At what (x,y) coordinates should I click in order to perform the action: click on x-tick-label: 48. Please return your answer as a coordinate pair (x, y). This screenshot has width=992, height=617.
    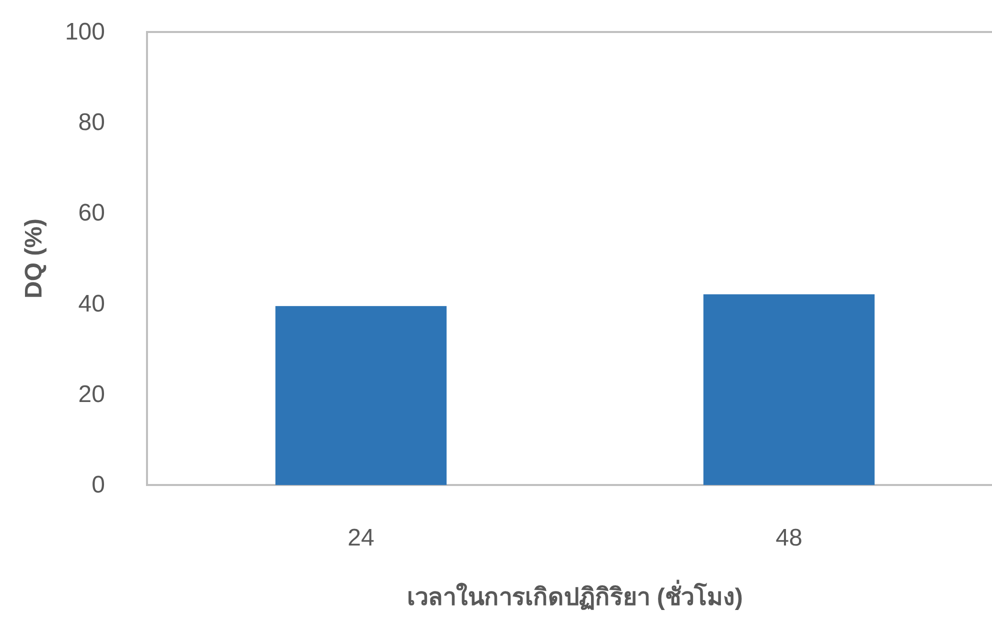
    Looking at the image, I should click on (789, 538).